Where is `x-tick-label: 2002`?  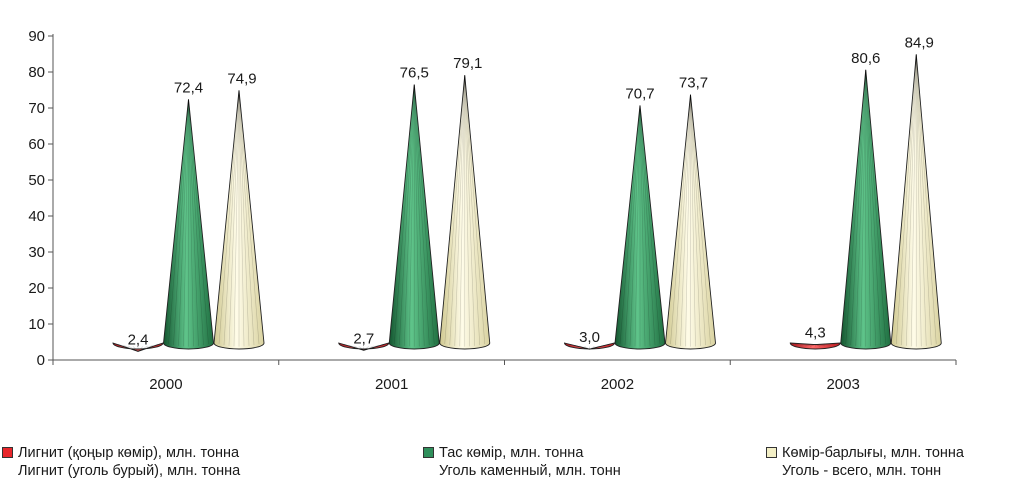
x-tick-label: 2002 is located at coordinates (617, 384).